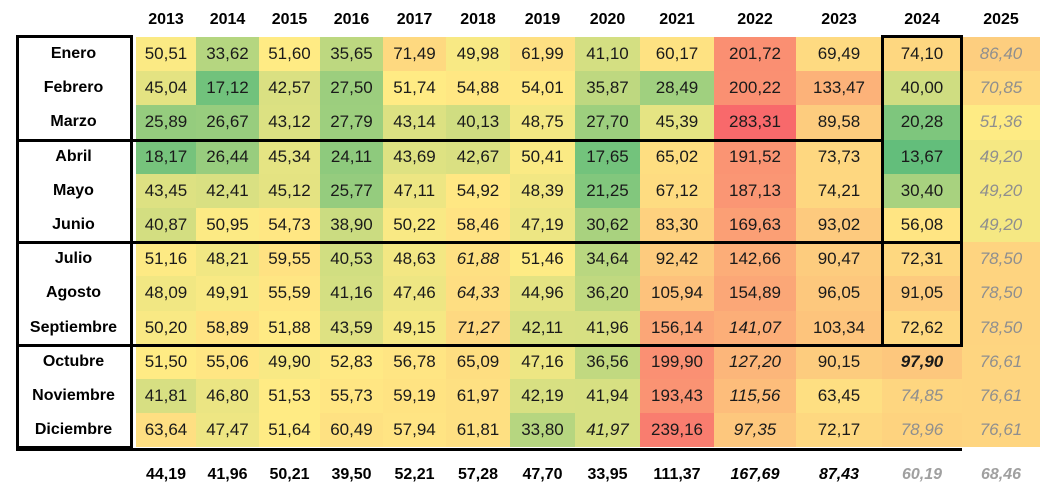 The image size is (1045, 501). What do you see at coordinates (414, 293) in the screenshot?
I see `table-cell: 47,46` at bounding box center [414, 293].